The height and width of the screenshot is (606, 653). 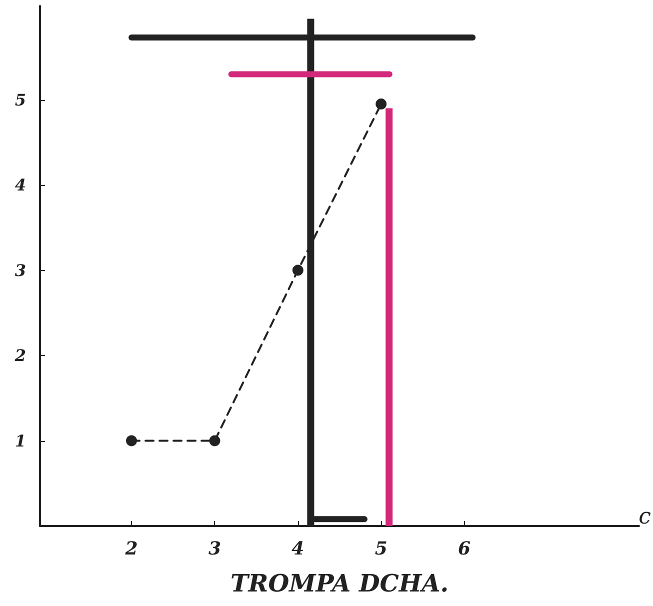 What do you see at coordinates (20, 185) in the screenshot?
I see `y-tick-label: 4` at bounding box center [20, 185].